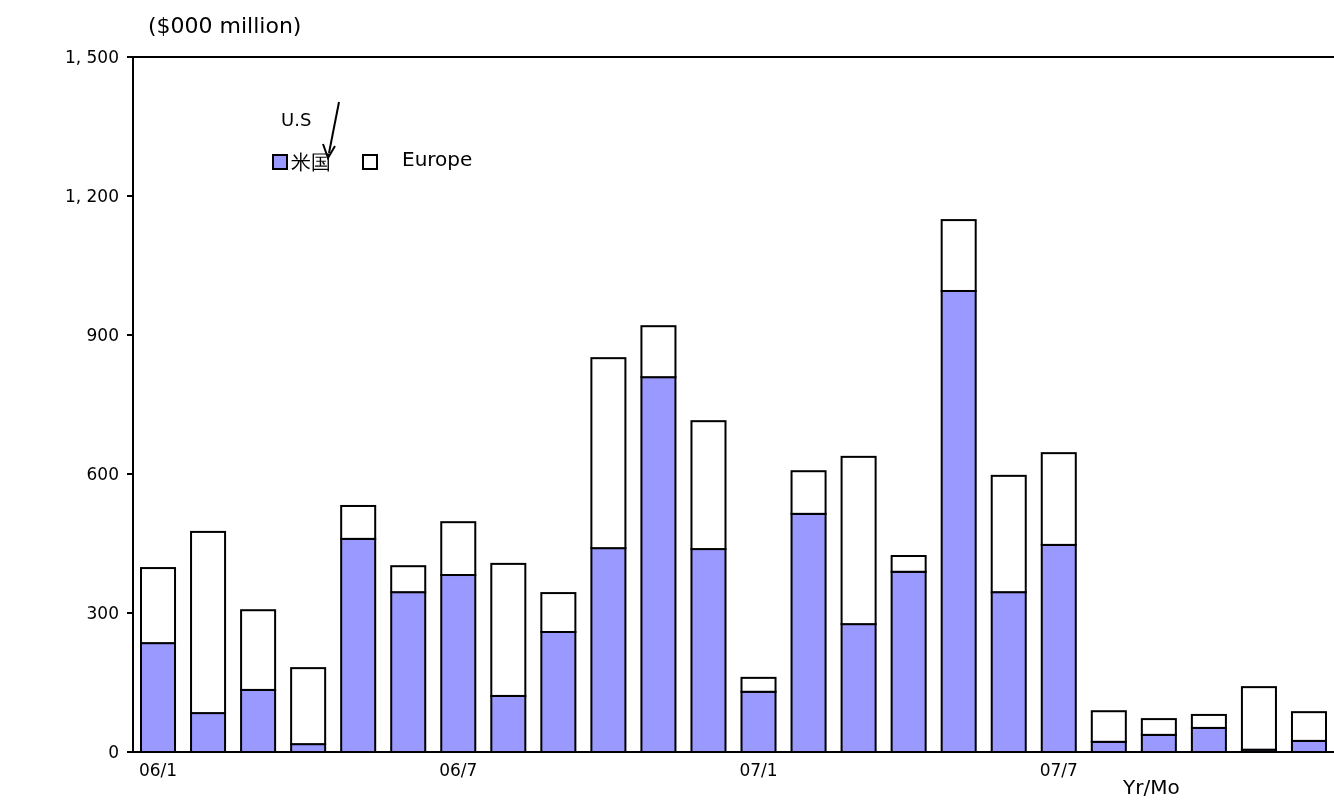 This screenshot has width=1334, height=803. What do you see at coordinates (102, 334) in the screenshot?
I see `y-tick-label: 900` at bounding box center [102, 334].